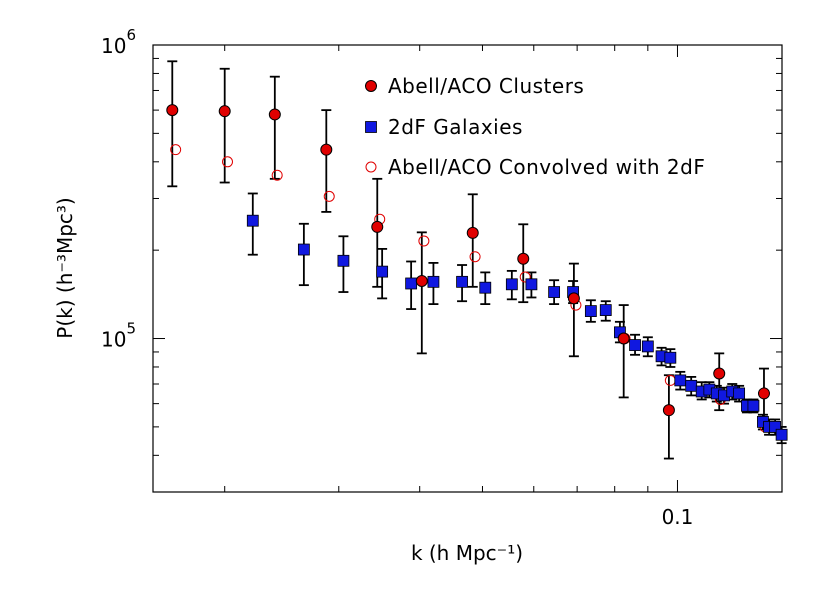 The image size is (830, 593). I want to click on x-tick-label: 0.1, so click(678, 517).